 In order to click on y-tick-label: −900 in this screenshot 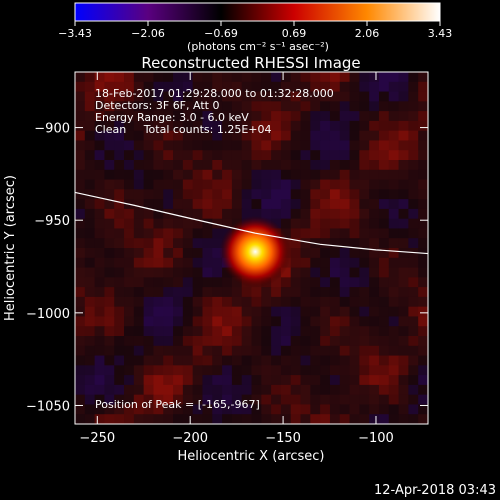, I will do `click(52, 129)`.